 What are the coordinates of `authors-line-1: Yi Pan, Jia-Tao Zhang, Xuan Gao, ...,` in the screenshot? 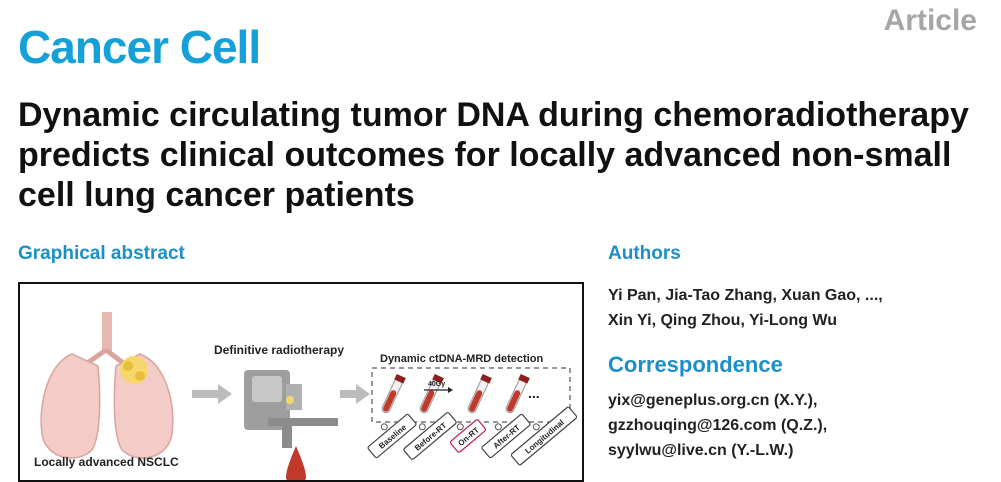 It's located at (745, 295).